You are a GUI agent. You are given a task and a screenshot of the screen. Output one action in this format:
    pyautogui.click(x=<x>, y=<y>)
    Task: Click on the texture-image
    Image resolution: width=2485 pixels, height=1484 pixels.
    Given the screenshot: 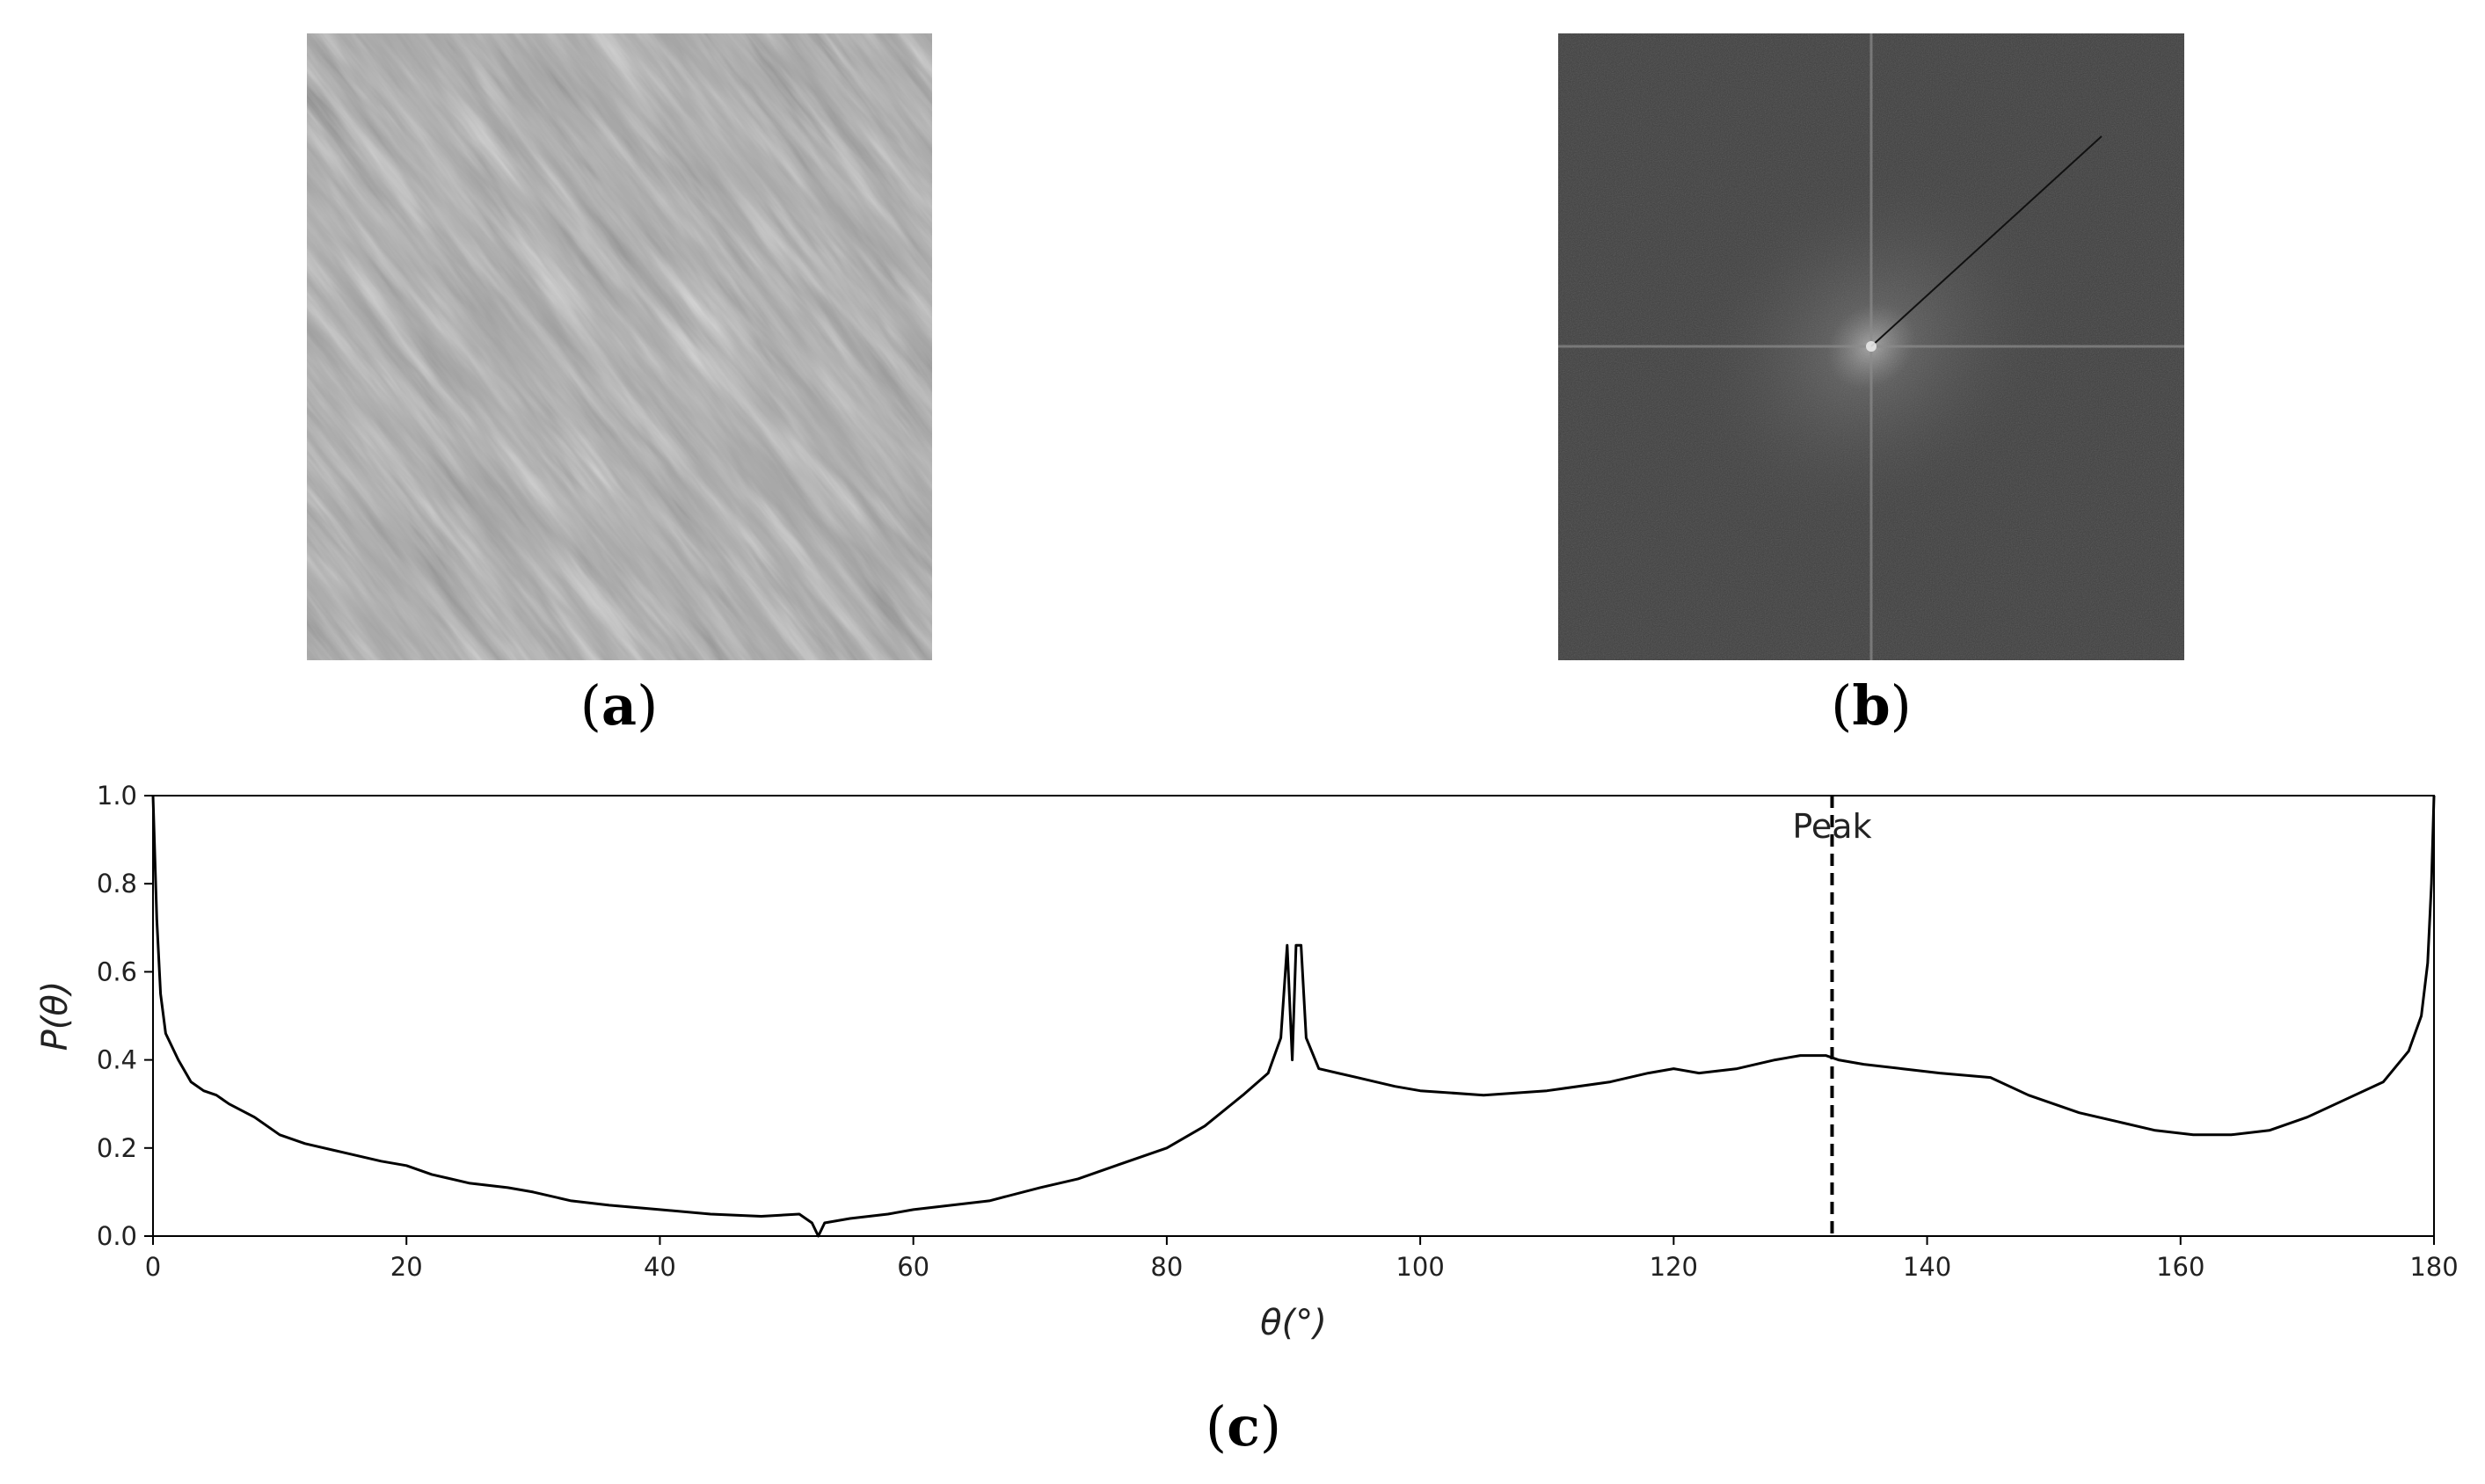 What is the action you would take?
    pyautogui.click(x=619, y=347)
    